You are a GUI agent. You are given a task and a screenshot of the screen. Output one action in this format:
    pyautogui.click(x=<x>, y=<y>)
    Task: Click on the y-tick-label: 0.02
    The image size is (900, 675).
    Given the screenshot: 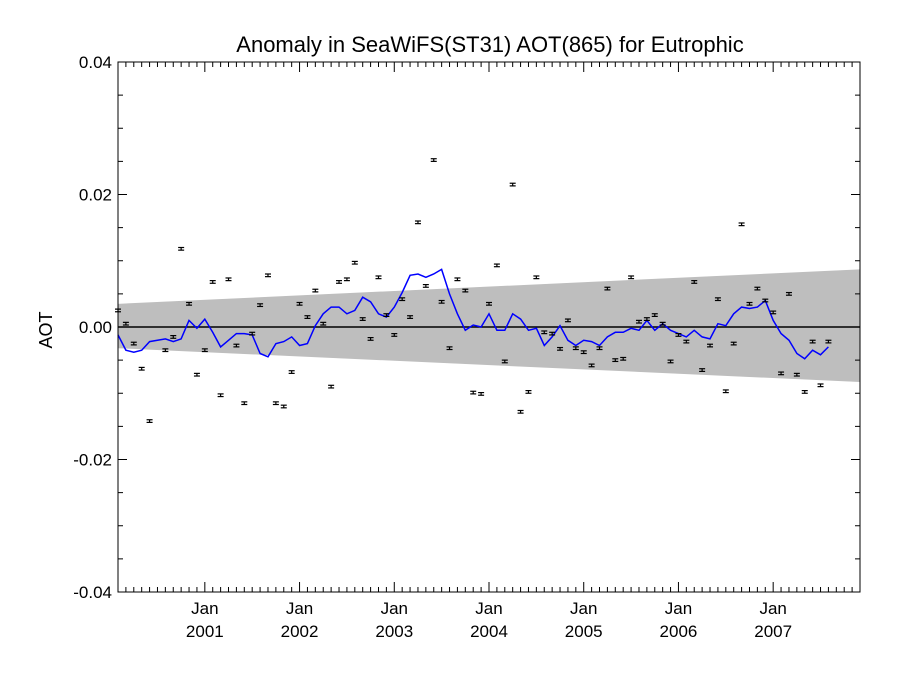 What is the action you would take?
    pyautogui.click(x=95, y=195)
    